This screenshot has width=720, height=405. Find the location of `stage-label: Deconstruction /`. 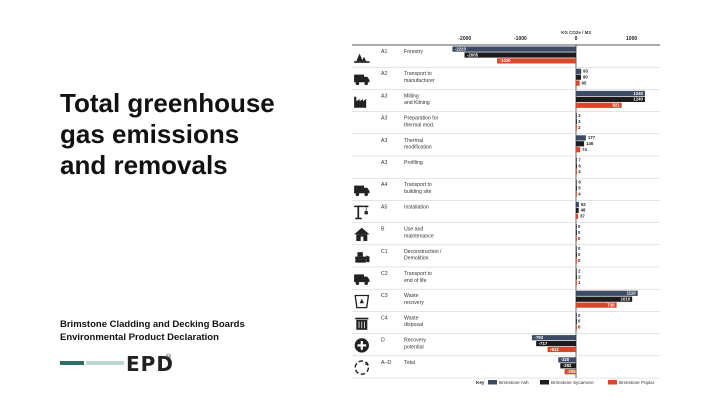

stage-label: Deconstruction / is located at coordinates (423, 252).